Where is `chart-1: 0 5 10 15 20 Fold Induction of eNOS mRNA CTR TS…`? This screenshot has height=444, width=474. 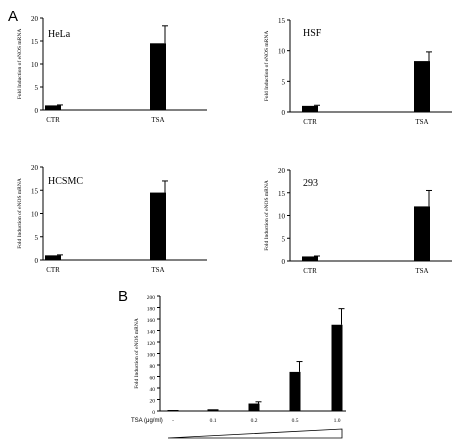 chart-1: 0 5 10 15 20 Fold Induction of eNOS mRNA CTR TS… is located at coordinates (111, 69).